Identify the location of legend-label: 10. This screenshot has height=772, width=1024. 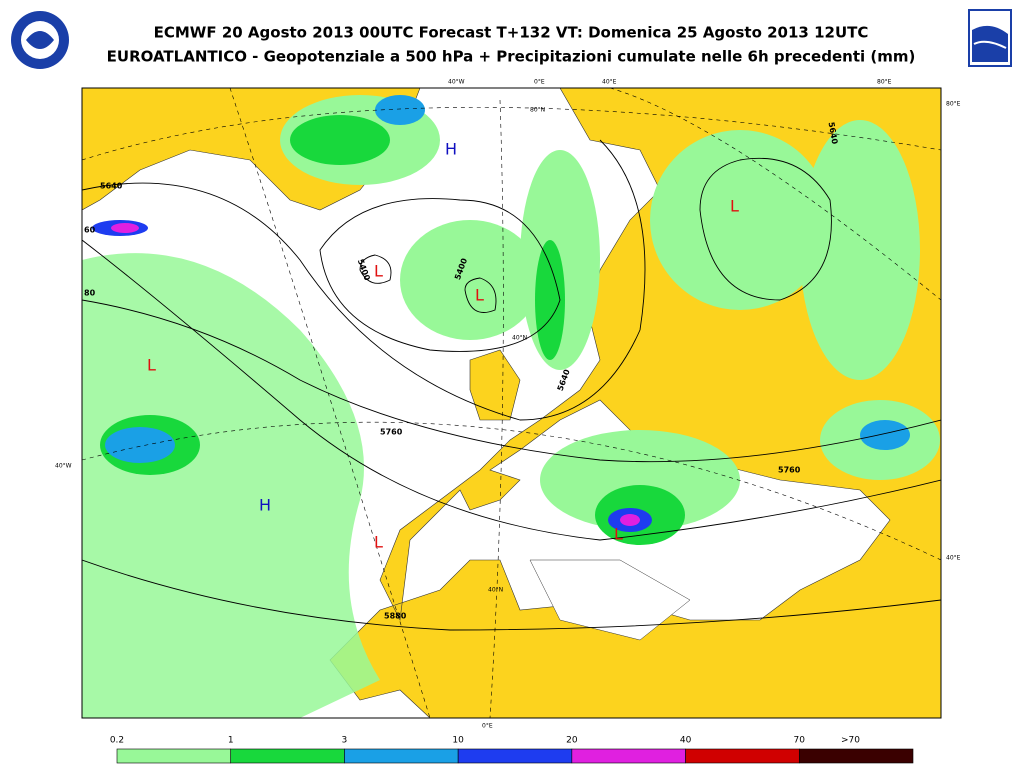
(458, 741).